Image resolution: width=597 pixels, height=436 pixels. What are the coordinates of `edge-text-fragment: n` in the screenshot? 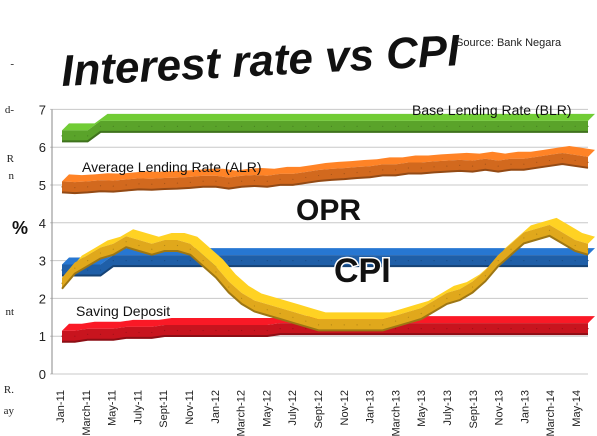 It's located at (11, 176).